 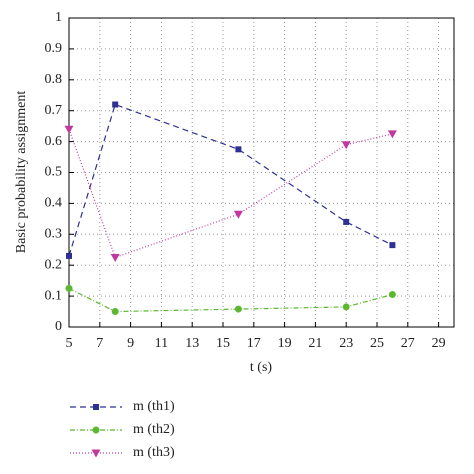 What do you see at coordinates (315, 343) in the screenshot?
I see `x-tick-label: 21` at bounding box center [315, 343].